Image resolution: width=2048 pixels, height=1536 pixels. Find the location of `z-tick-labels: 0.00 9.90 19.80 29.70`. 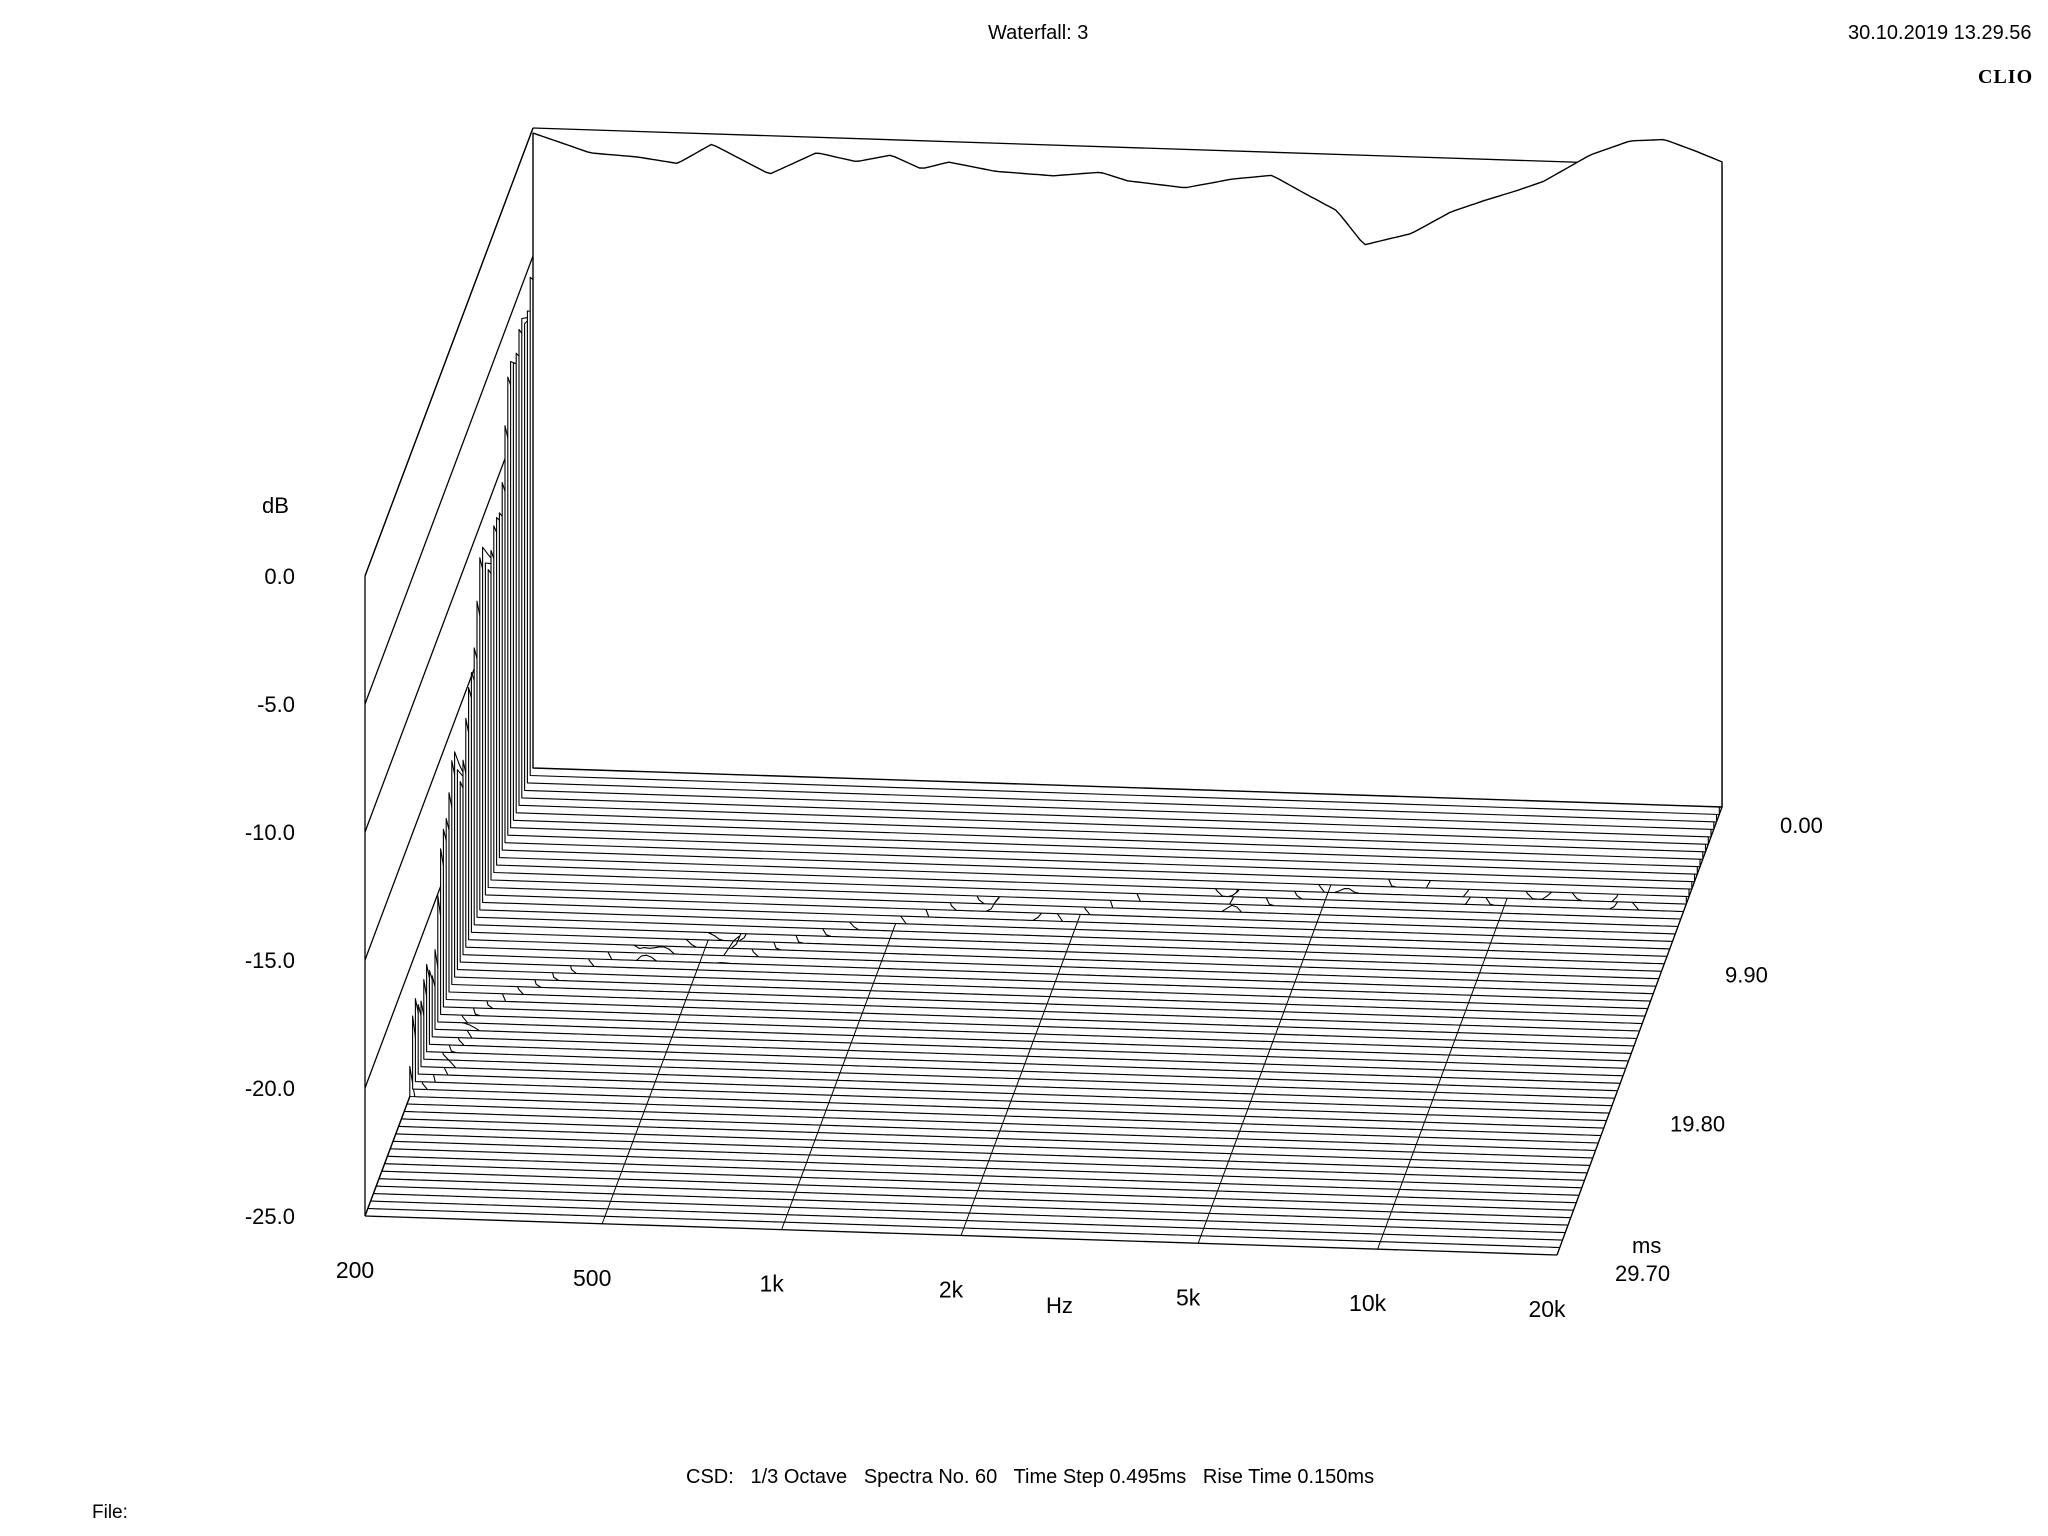

z-tick-labels: 0.00 9.90 19.80 29.70 is located at coordinates (1719, 1049).